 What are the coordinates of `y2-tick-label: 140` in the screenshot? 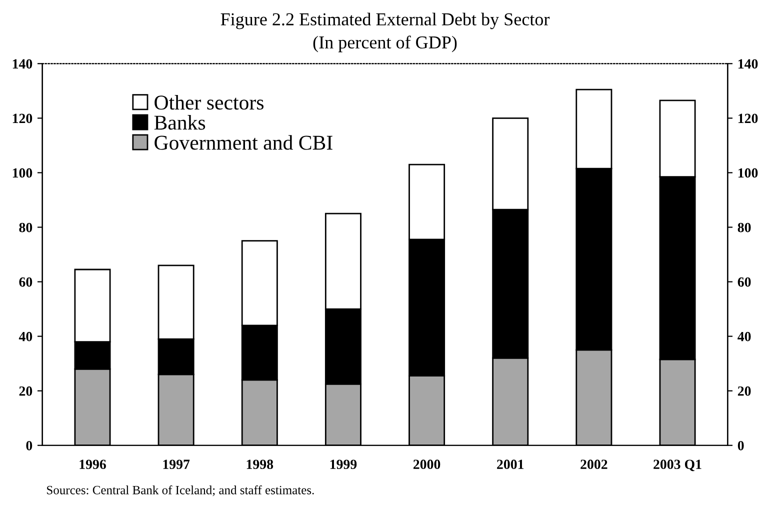 It's located at (748, 64).